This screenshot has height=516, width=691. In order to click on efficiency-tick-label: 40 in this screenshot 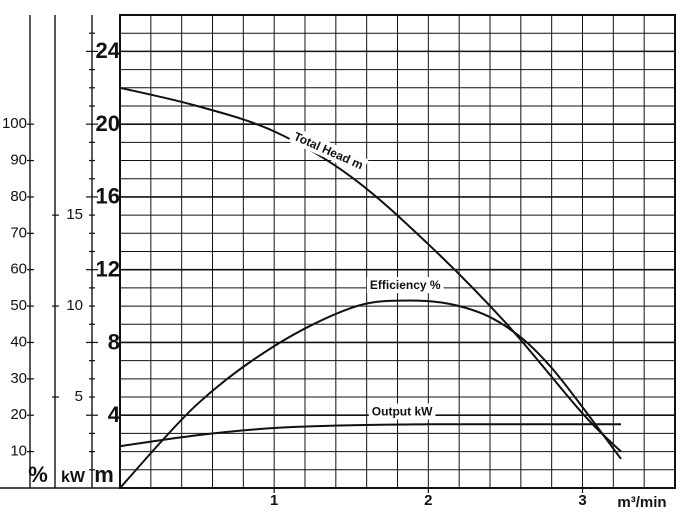, I will do `click(18, 341)`.